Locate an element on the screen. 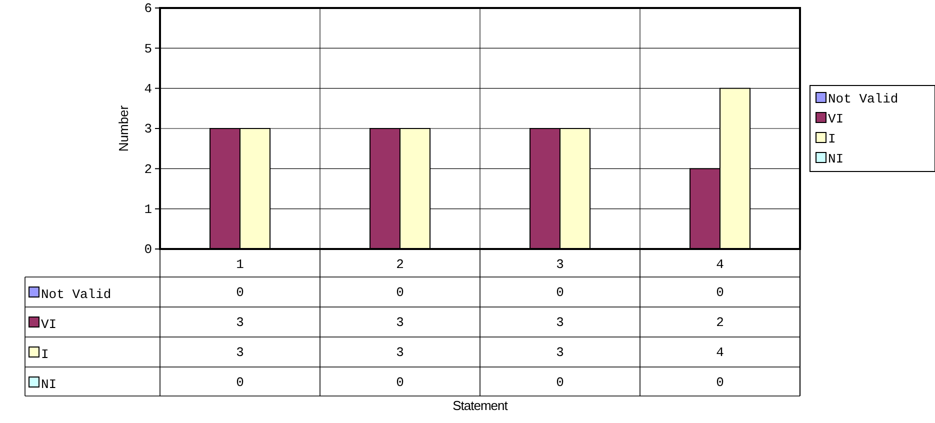 The height and width of the screenshot is (423, 935). y-tick-label: 4 is located at coordinates (148, 88).